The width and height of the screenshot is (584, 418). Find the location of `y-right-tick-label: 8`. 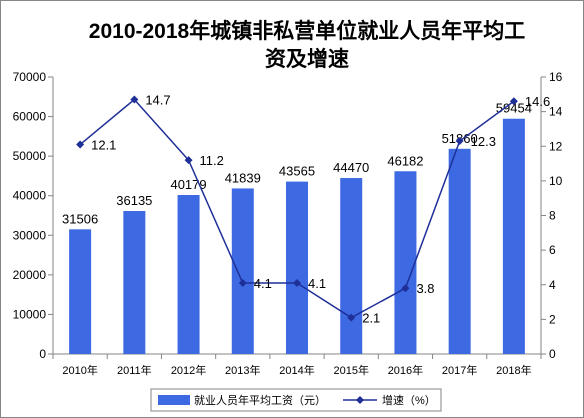

y-right-tick-label: 8 is located at coordinates (552, 216).